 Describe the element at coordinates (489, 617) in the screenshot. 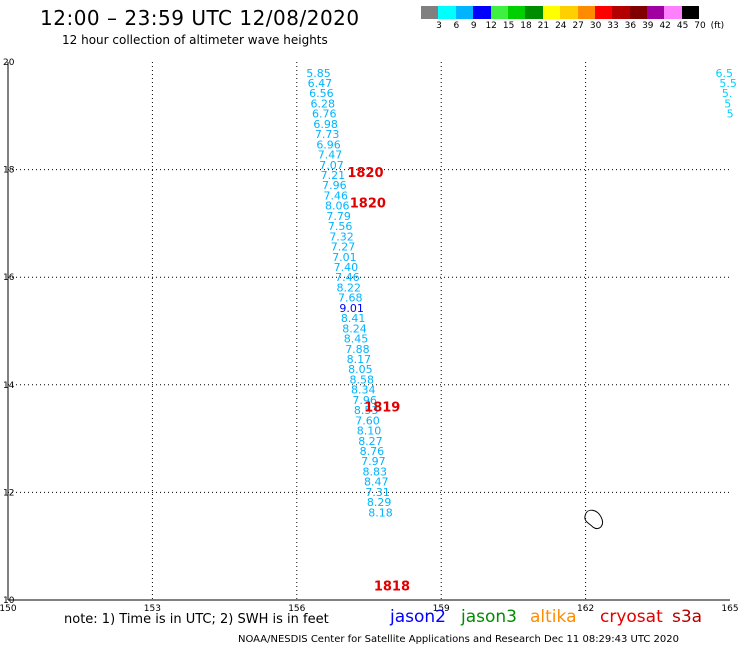

I see `legend-entry-jason3: jason3` at that location.